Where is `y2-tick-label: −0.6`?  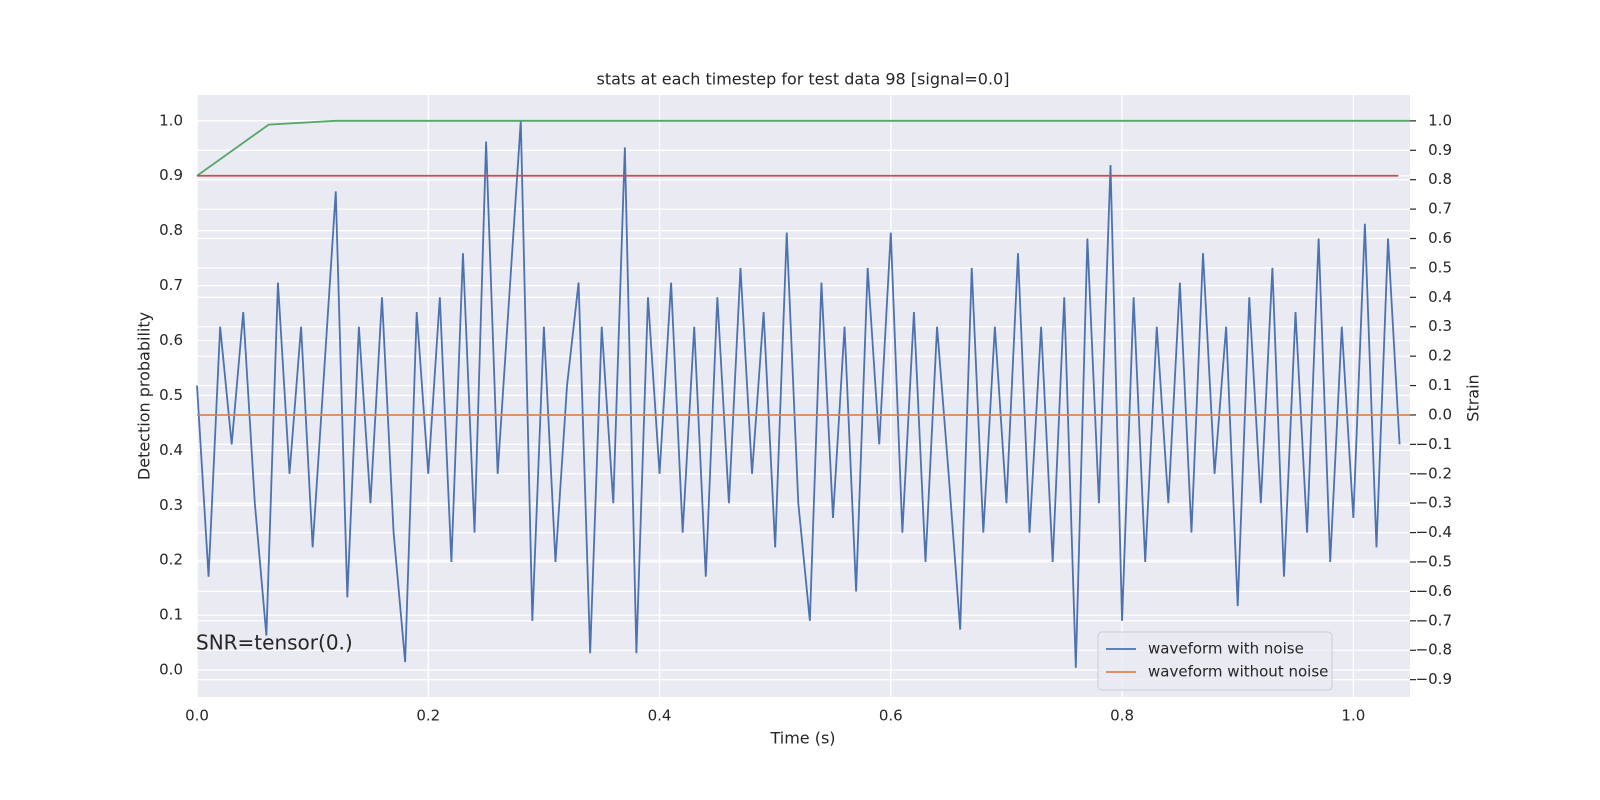 y2-tick-label: −0.6 is located at coordinates (1434, 591).